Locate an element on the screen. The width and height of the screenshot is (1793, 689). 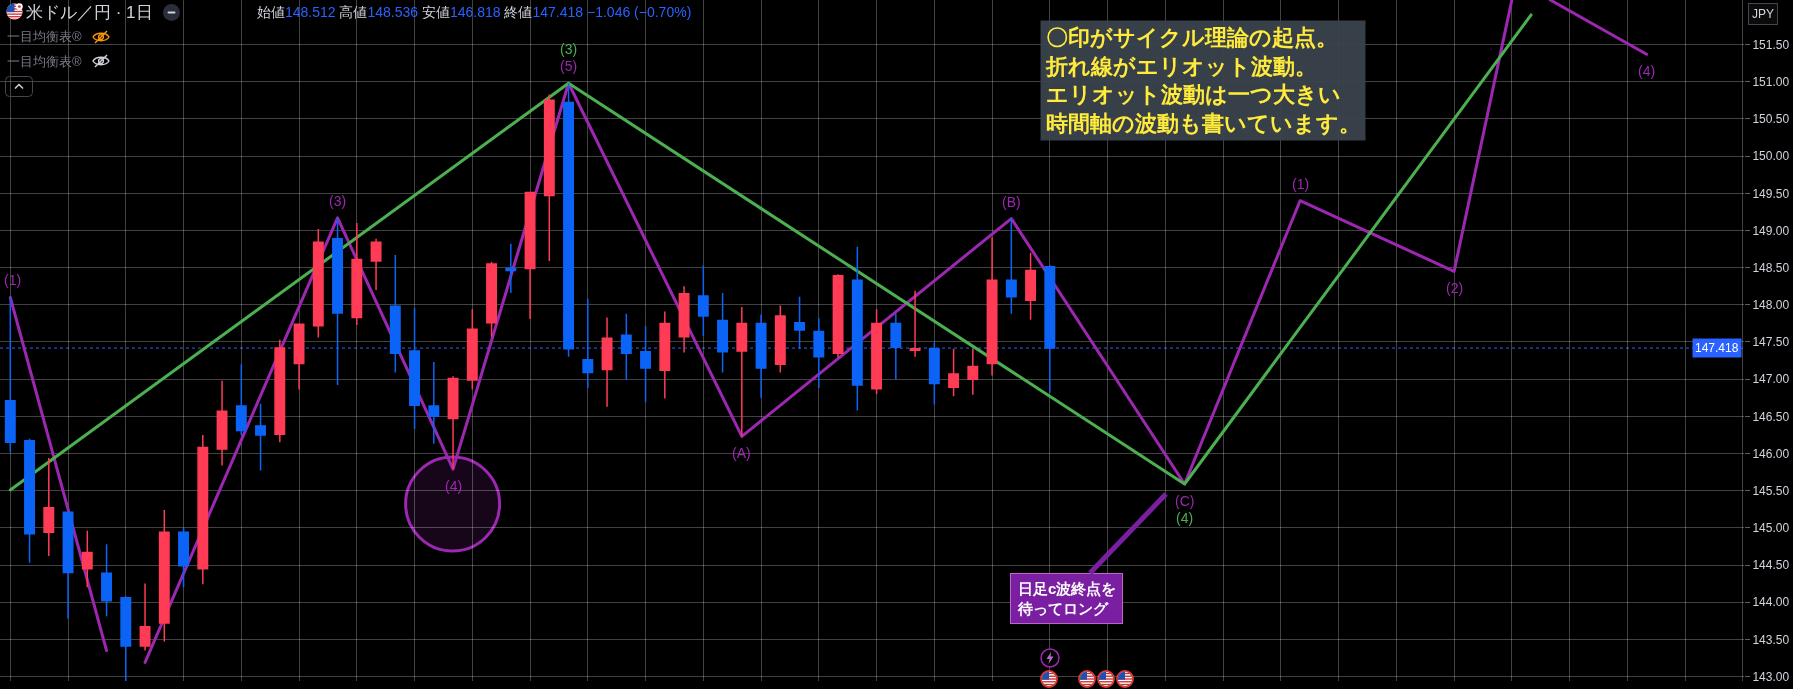
y-tick-label: 144.00 is located at coordinates (1771, 602).